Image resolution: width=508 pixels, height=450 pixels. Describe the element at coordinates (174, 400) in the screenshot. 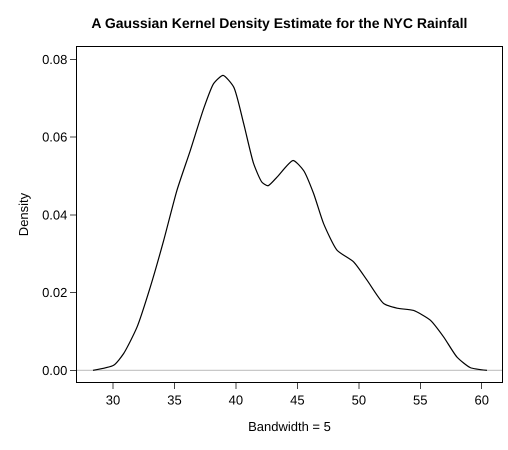

I see `x-tick-label: 35` at that location.